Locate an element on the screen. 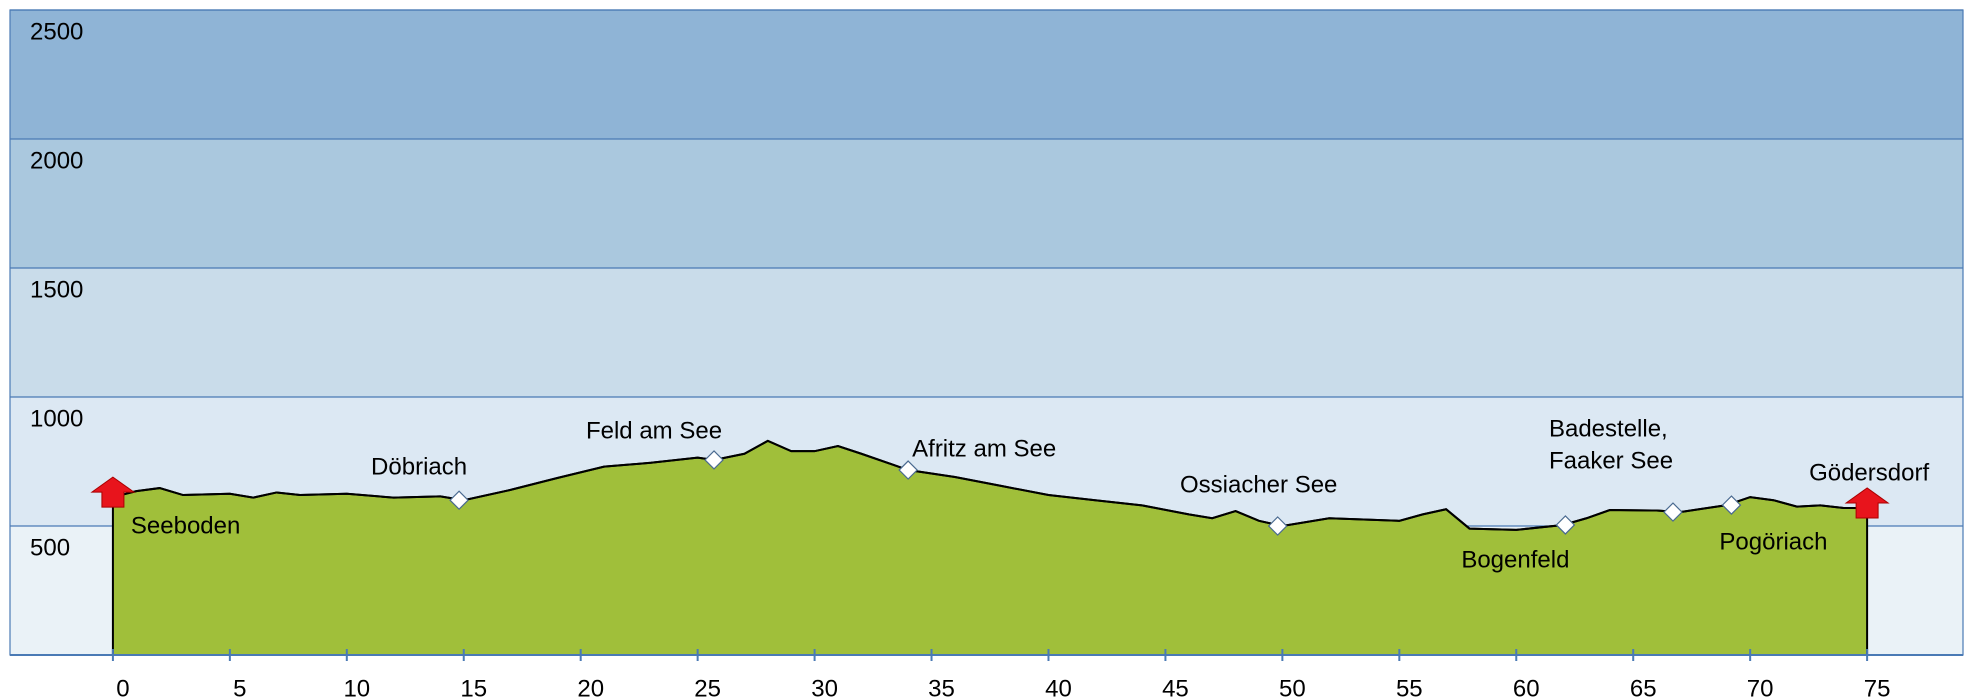  place-label: Faaker See is located at coordinates (1611, 460).